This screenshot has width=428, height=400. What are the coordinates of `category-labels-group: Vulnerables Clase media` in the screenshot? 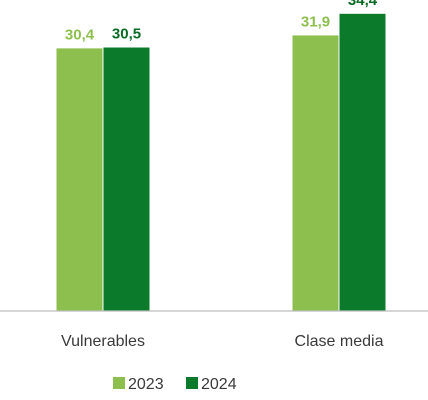 It's located at (222, 341).